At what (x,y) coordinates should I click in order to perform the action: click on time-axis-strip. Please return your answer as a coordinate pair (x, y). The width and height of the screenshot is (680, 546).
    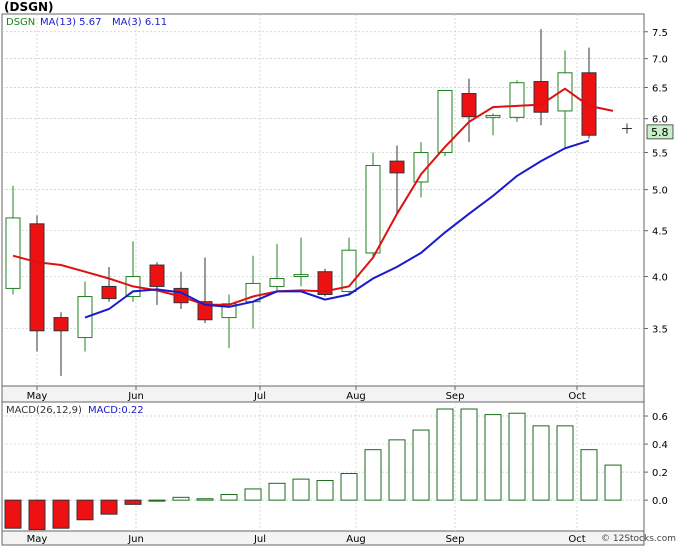
    Looking at the image, I should click on (323, 394).